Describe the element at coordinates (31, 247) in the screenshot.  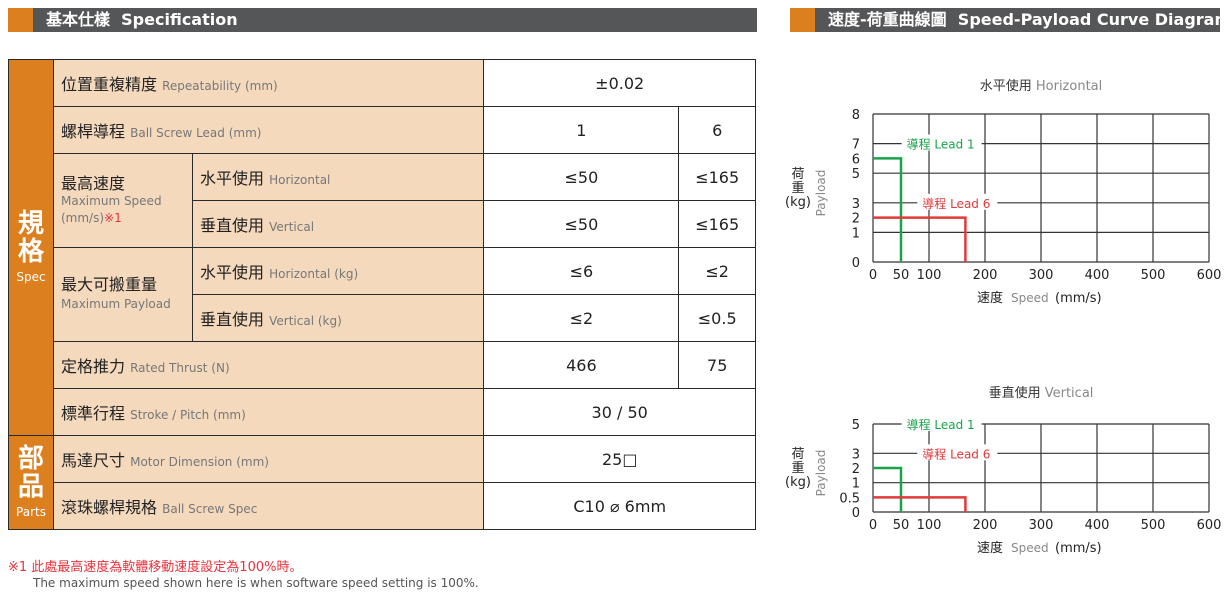
I see `category-spec: 規格 Spec` at that location.